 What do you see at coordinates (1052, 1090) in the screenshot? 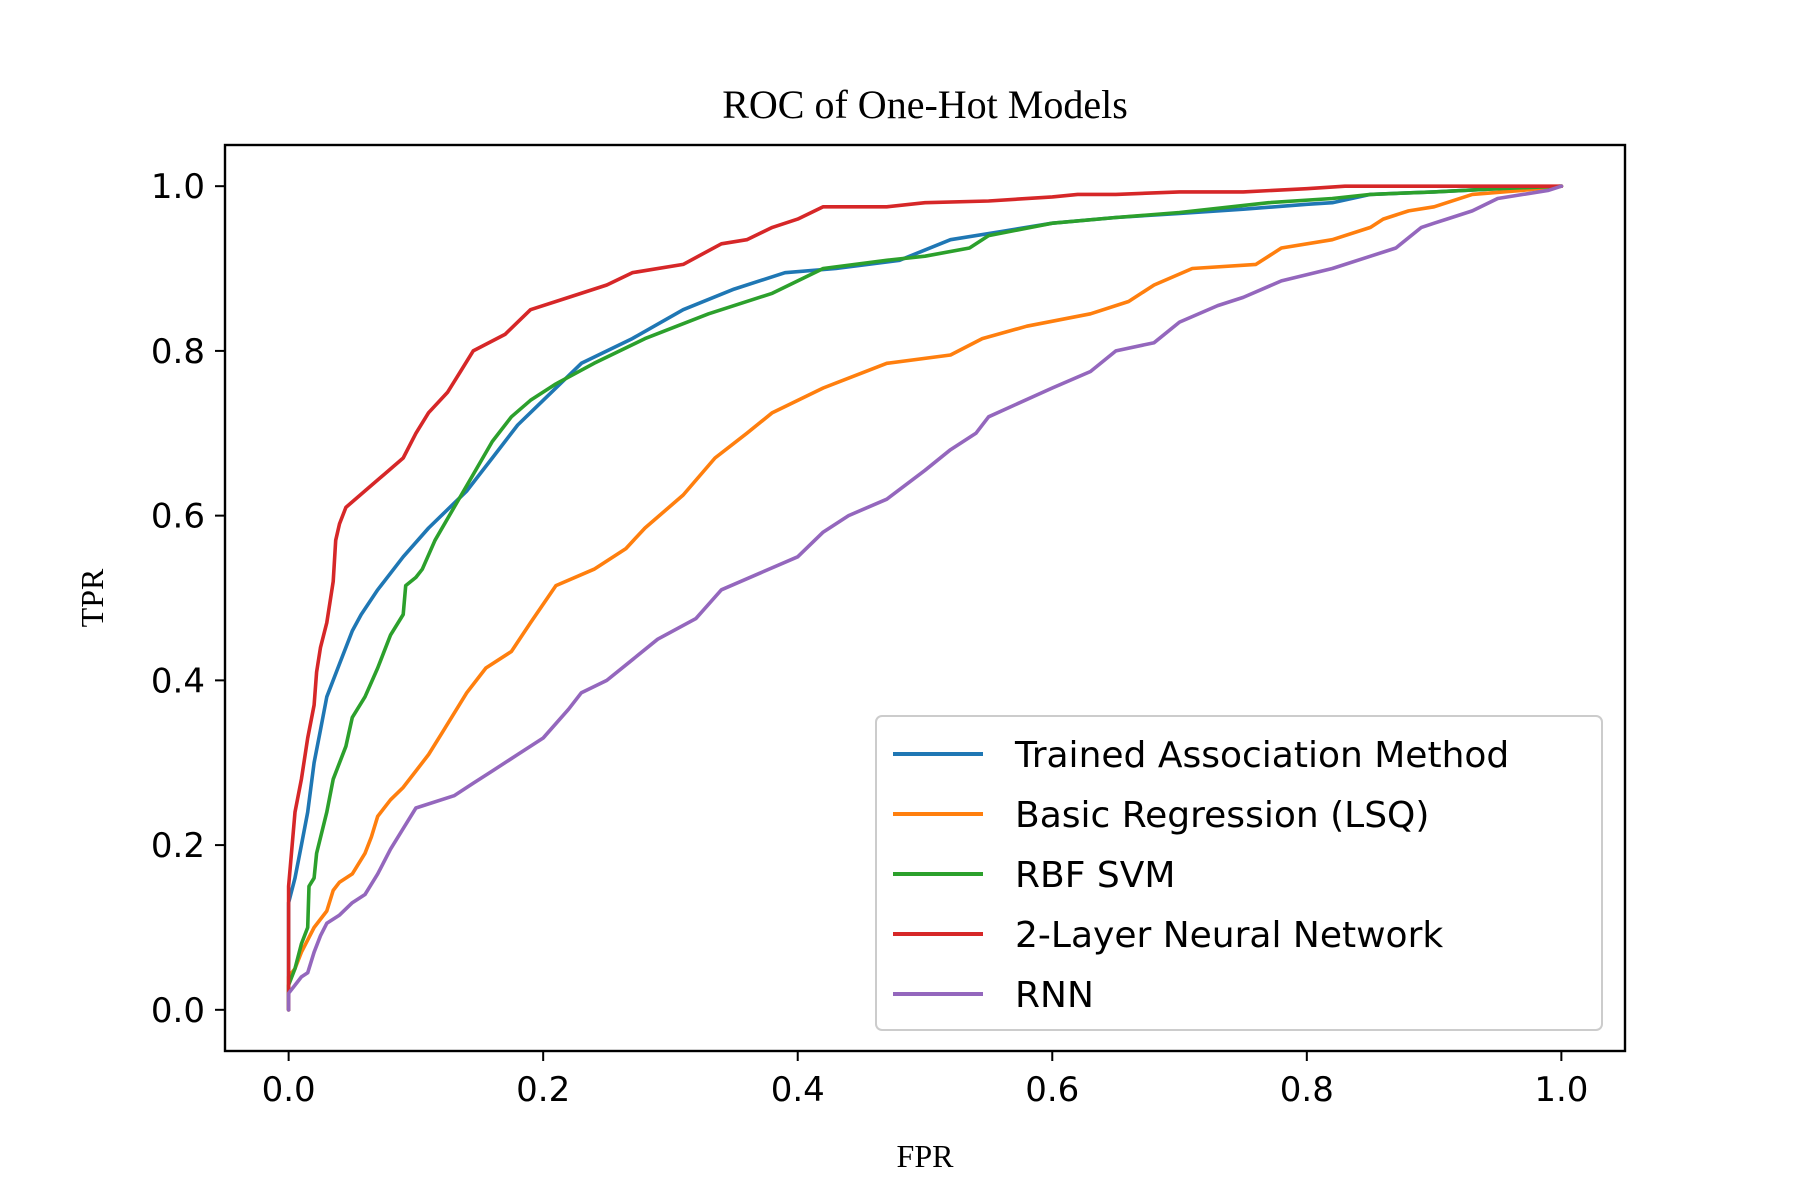
I see `x-tick-label: 0.6` at bounding box center [1052, 1090].